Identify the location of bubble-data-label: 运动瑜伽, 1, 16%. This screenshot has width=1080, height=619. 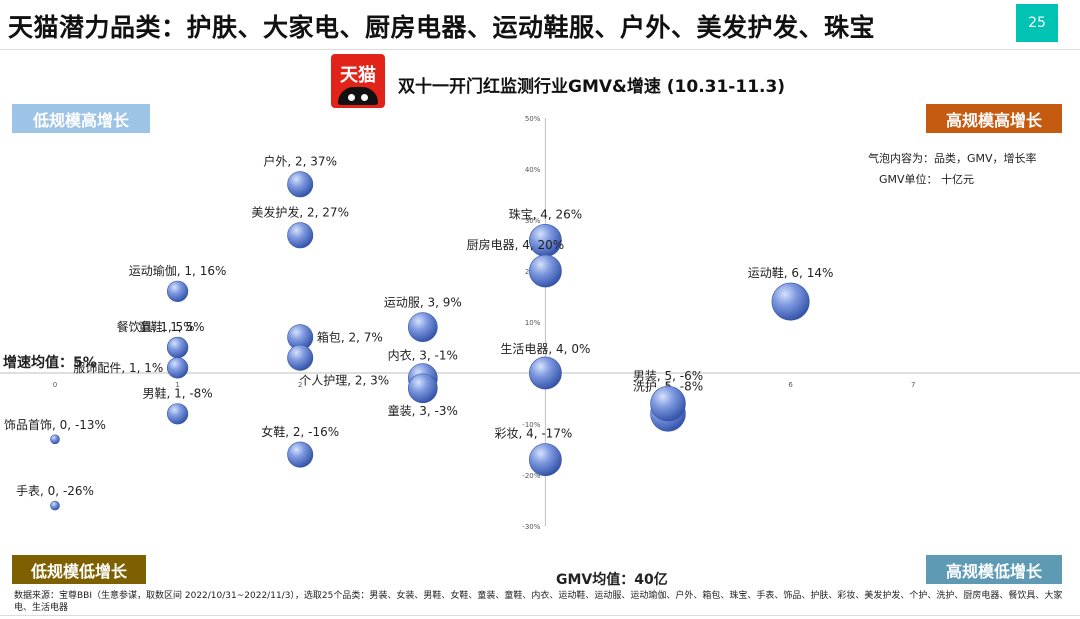
(178, 270).